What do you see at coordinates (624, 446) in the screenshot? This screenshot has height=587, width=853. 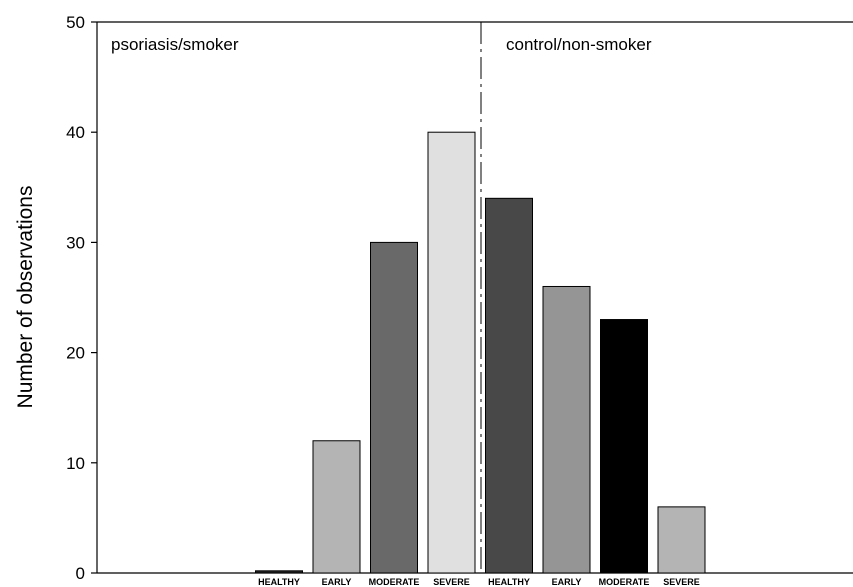 I see `bar-moderate-control-non-smoker` at bounding box center [624, 446].